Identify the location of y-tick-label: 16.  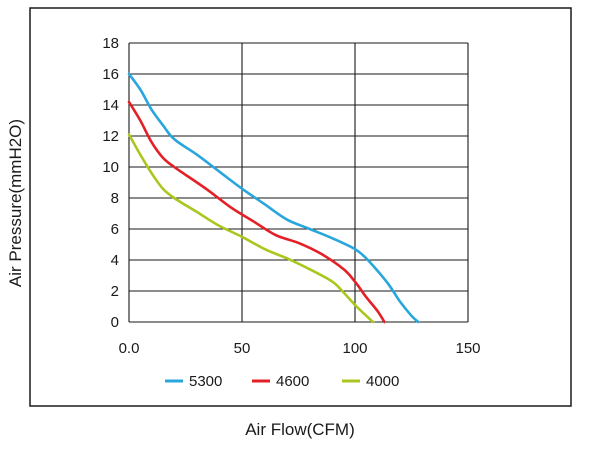
(110, 74).